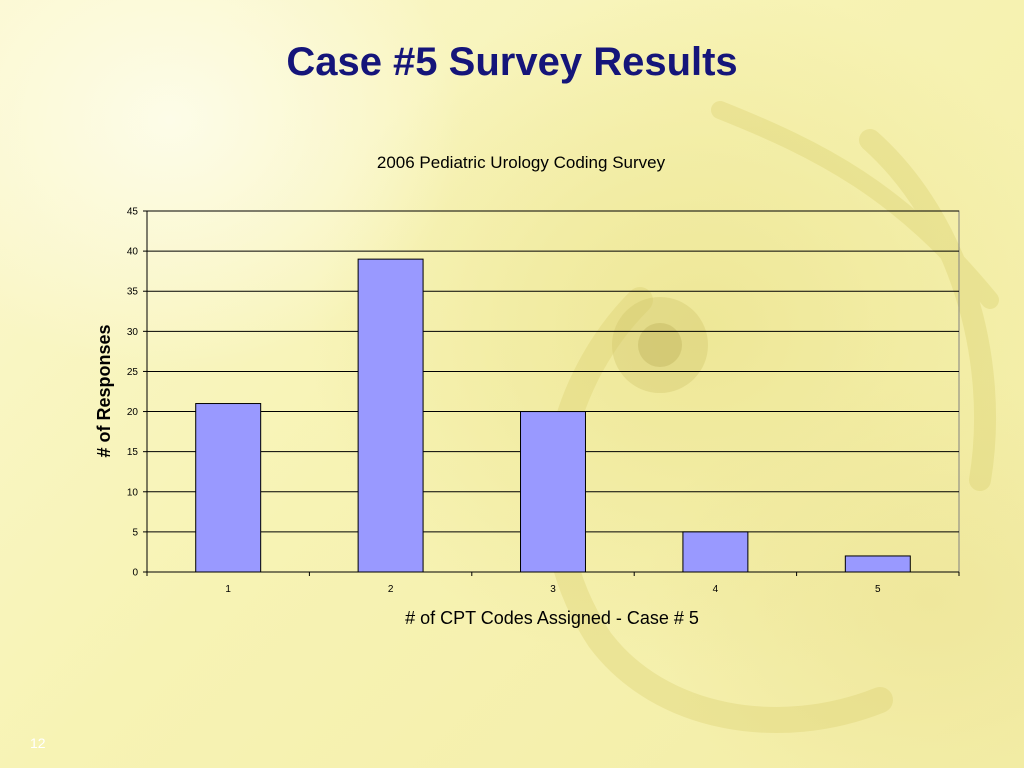  Describe the element at coordinates (521, 162) in the screenshot. I see `chart-title: 2006 Pediatric Urology Coding Survey` at that location.